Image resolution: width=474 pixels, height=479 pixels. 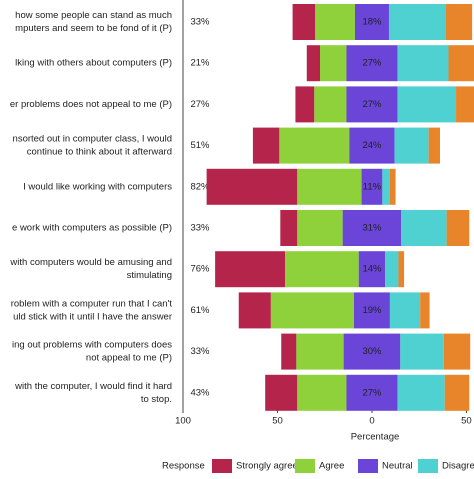 I want to click on legend-title: Response, so click(x=183, y=466).